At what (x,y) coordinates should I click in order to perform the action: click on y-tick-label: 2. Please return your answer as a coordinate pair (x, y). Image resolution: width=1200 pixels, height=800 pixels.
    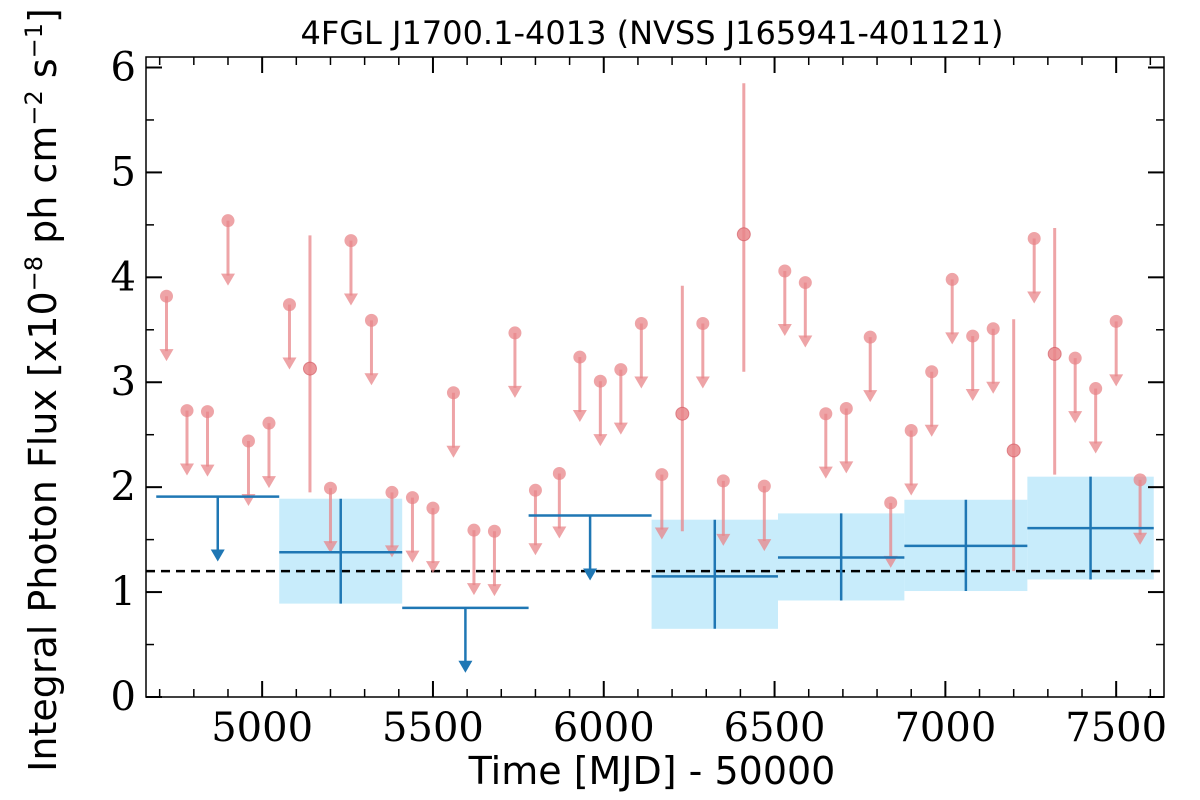
    Looking at the image, I should click on (123, 487).